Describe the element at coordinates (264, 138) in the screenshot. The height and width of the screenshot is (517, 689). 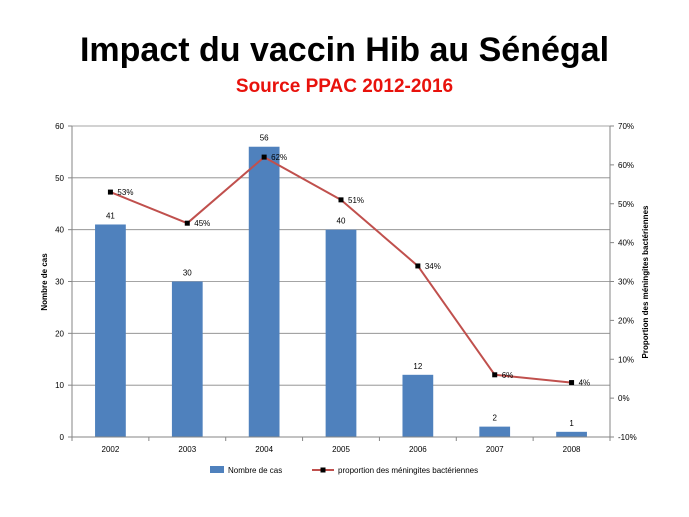
I see `bar-value-label: 56` at that location.